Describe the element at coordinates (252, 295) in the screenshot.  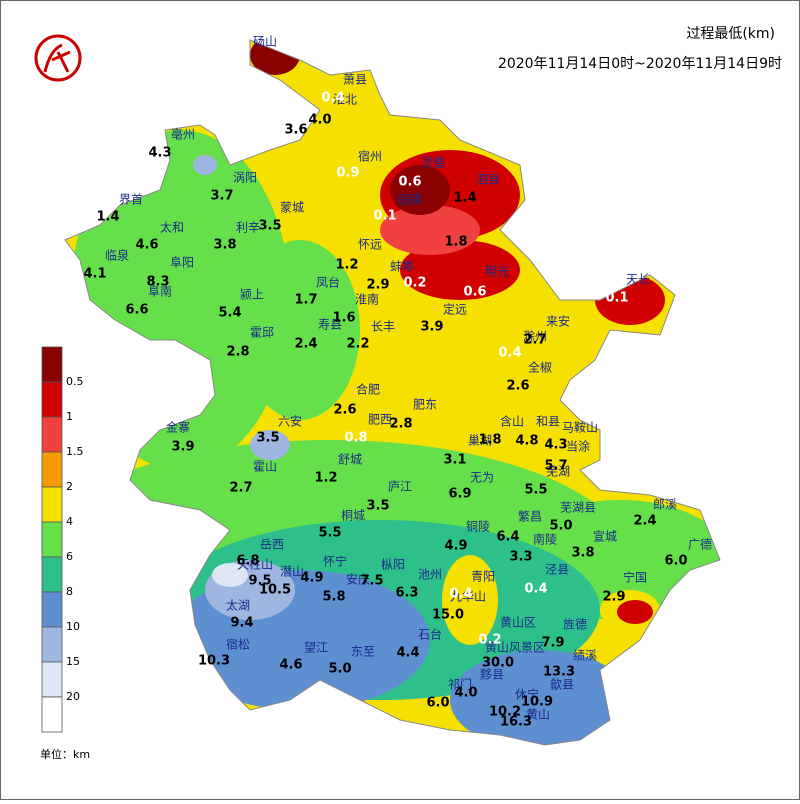
I see `place-name: 颍上` at that location.